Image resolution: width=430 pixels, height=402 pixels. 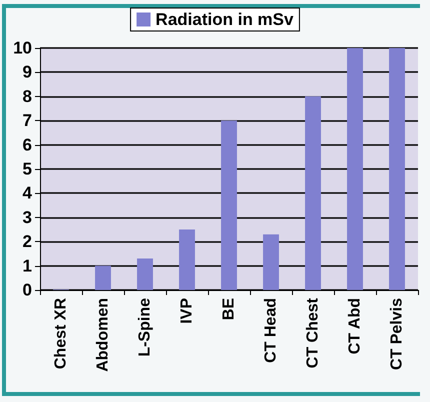 I want to click on x-tick-label: IVP, so click(x=187, y=311).